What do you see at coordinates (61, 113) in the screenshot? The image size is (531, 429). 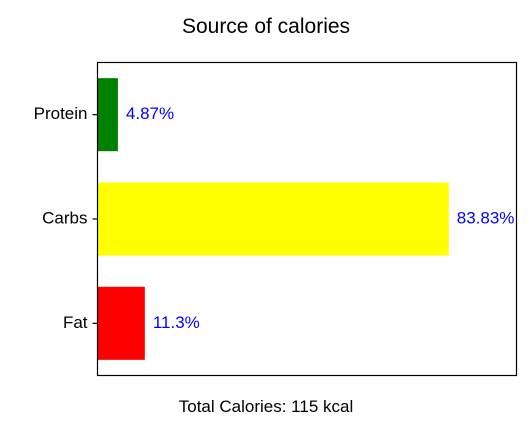 I see `y-tick-label-protein: Protein` at bounding box center [61, 113].